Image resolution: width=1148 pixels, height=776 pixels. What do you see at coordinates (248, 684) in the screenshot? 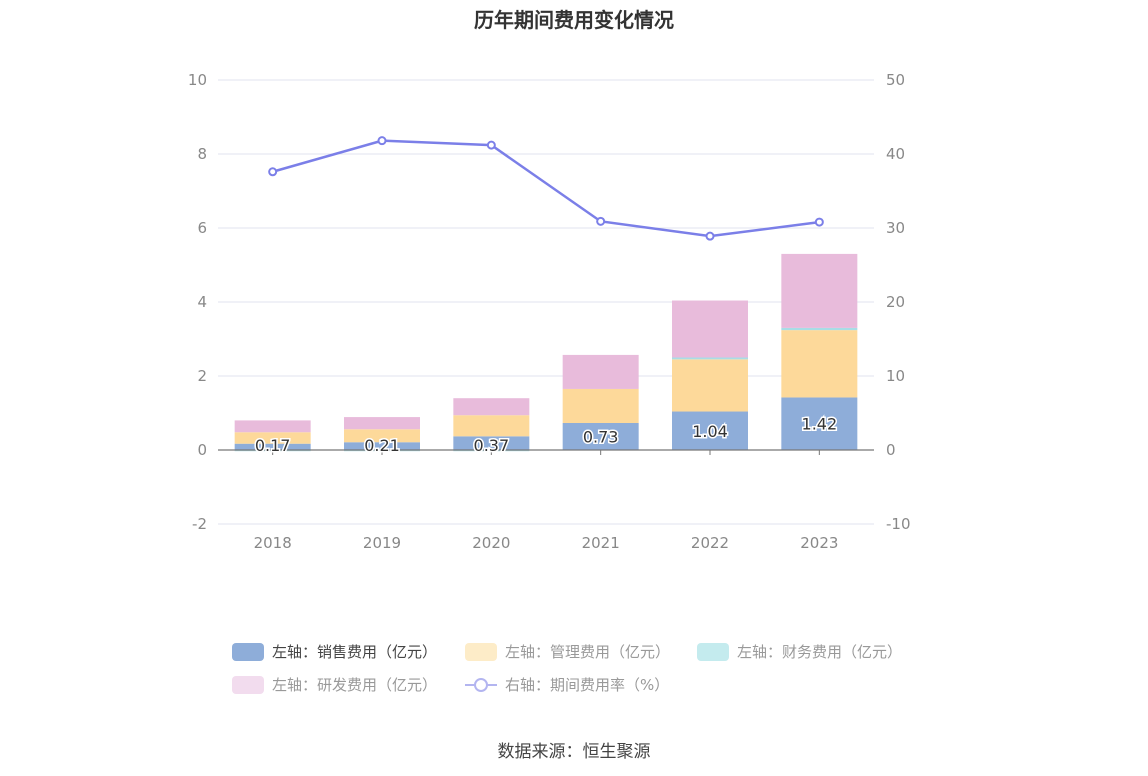
I see `legend-swatch-rnd` at bounding box center [248, 684].